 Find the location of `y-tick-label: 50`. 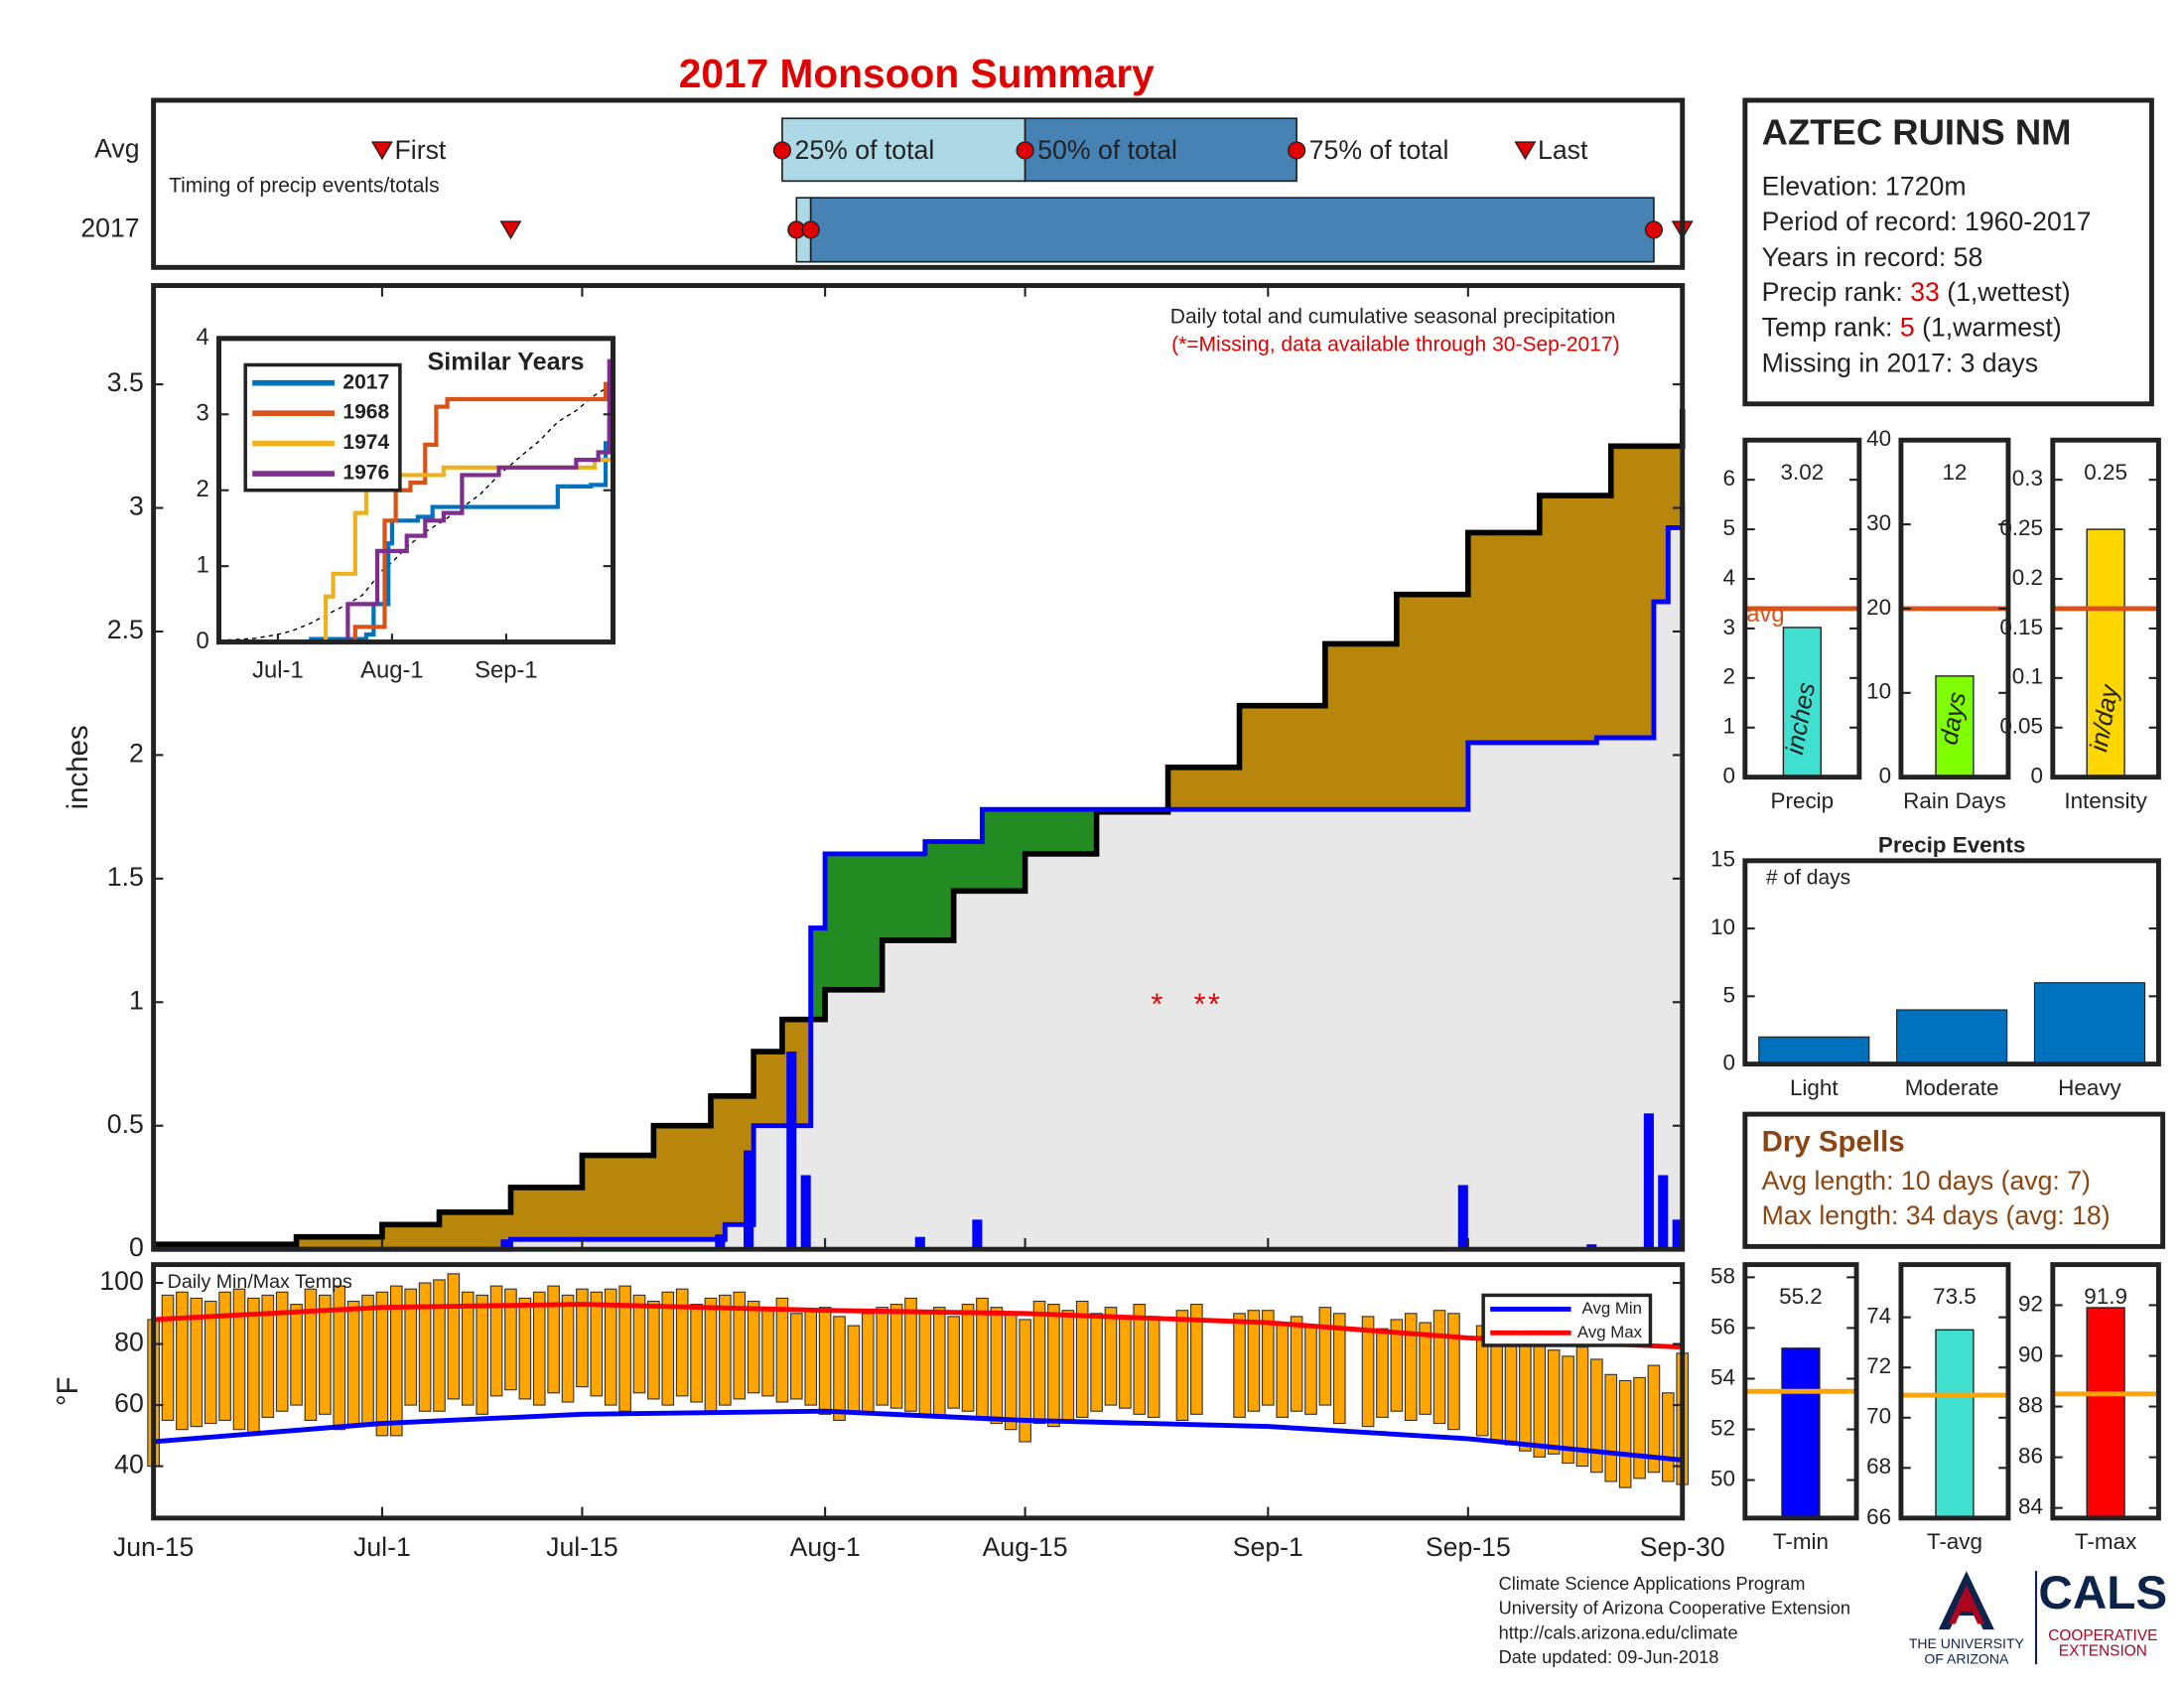

y-tick-label: 50 is located at coordinates (1722, 1479).